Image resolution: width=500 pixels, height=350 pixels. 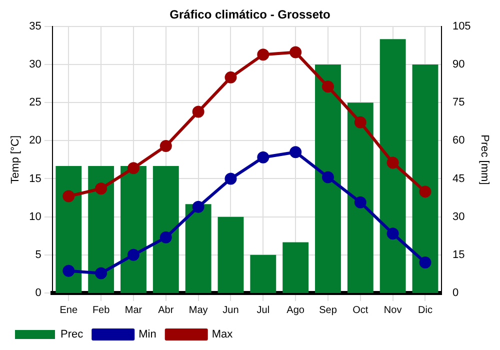 What do you see at coordinates (38, 254) in the screenshot?
I see `y-tick-label: 5` at bounding box center [38, 254].